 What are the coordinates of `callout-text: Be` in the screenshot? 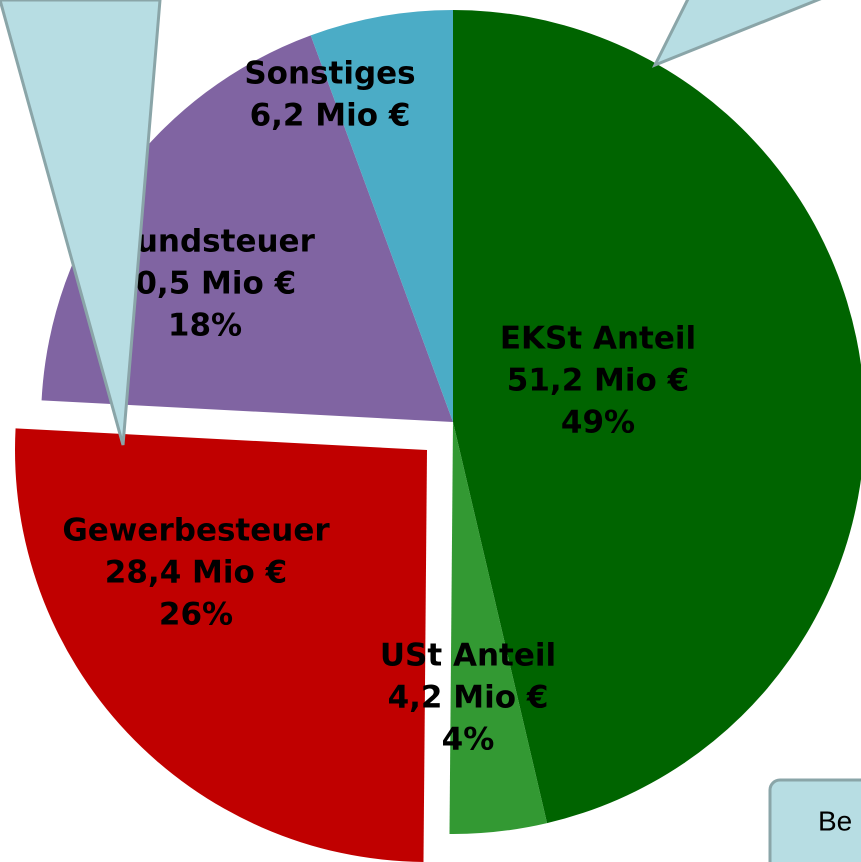 It's located at (835, 820).